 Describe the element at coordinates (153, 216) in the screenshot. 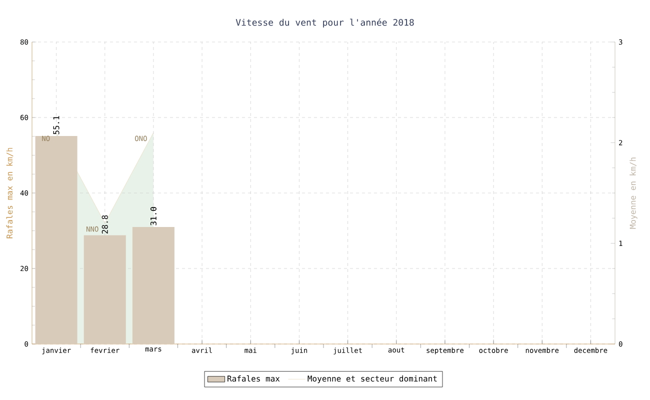

I see `data-label: 31.0` at that location.